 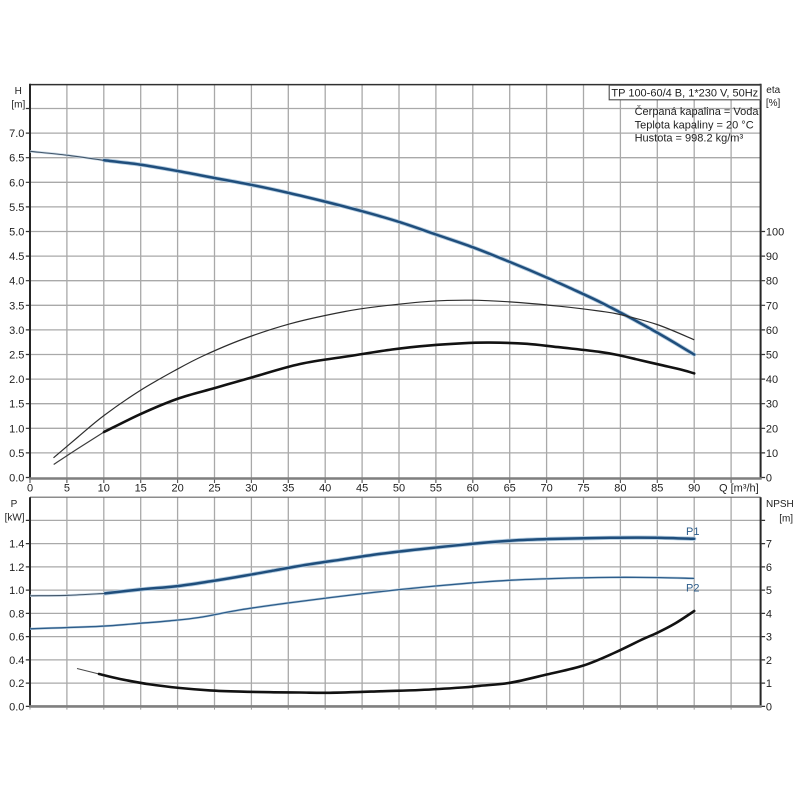 I want to click on svg-text: 1.5, so click(x=16, y=405).